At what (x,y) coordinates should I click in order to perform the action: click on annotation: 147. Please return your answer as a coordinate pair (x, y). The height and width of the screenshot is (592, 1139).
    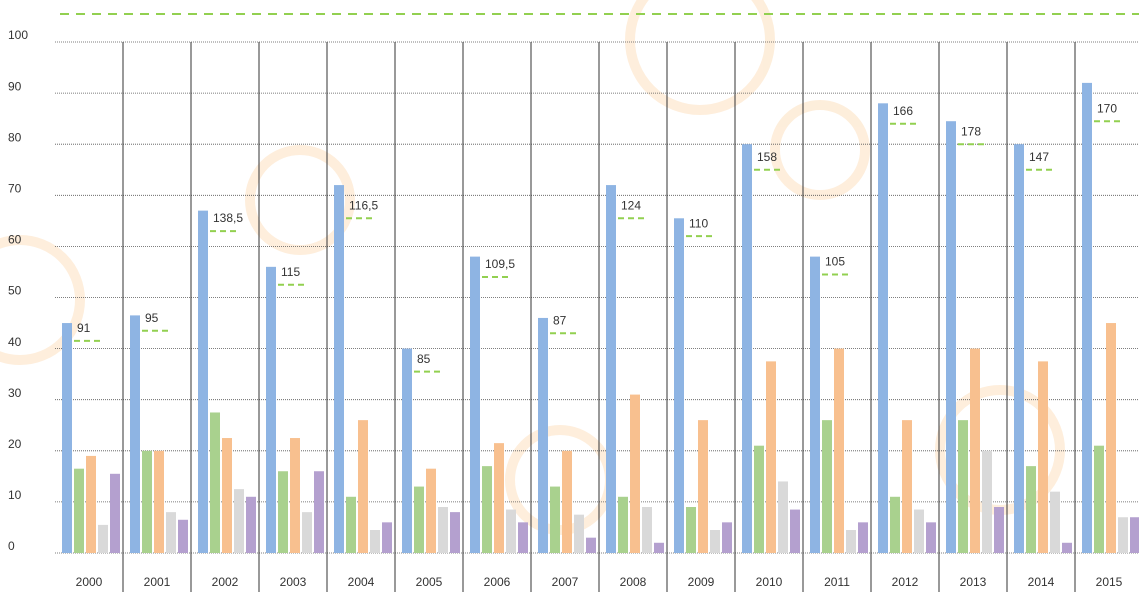
    Looking at the image, I should click on (1039, 157).